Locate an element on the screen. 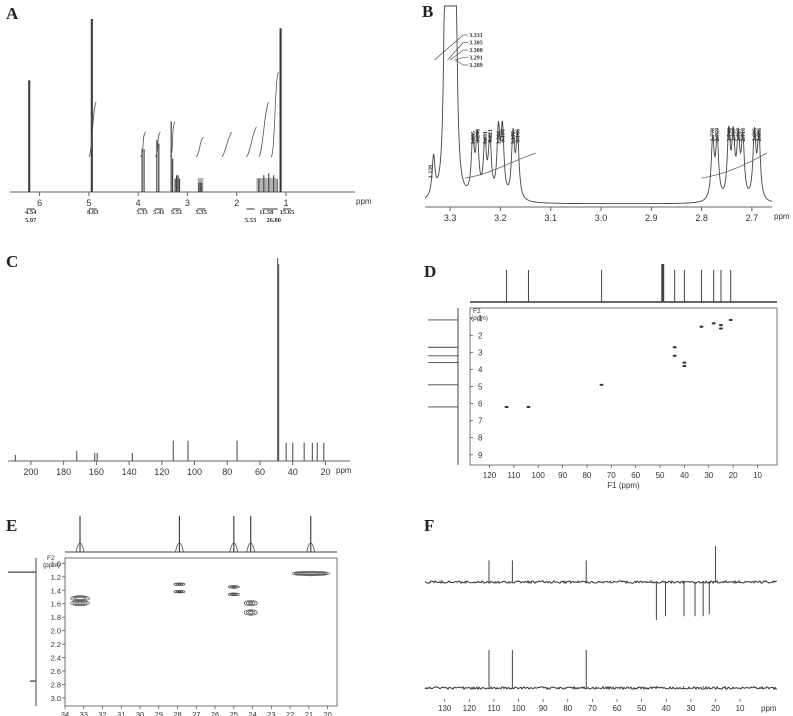 The height and width of the screenshot is (716, 793). e-x-tick-label: 33 is located at coordinates (84, 713).